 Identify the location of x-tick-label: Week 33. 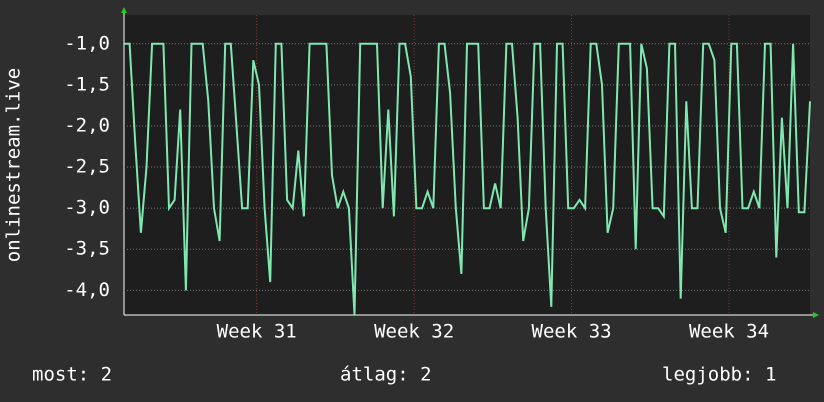
(572, 332).